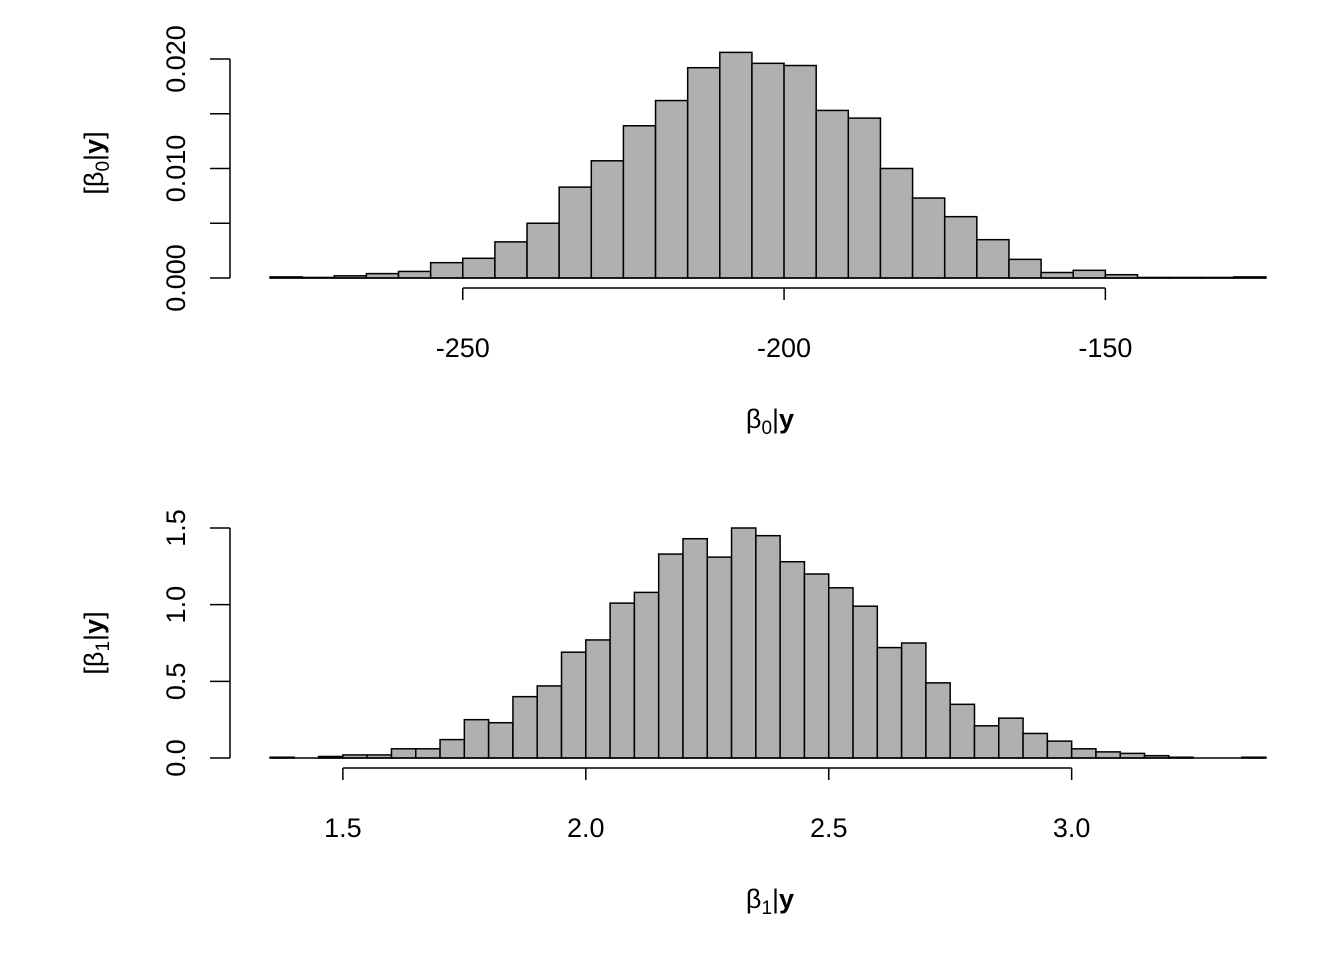 The image size is (1344, 960). What do you see at coordinates (784, 348) in the screenshot?
I see `x-tick-label: -200` at bounding box center [784, 348].